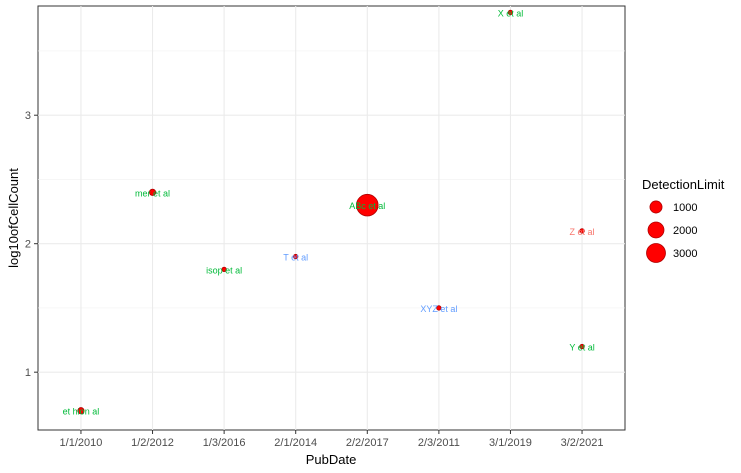  Describe the element at coordinates (331, 459) in the screenshot. I see `x-axis-title: PubDate` at that location.